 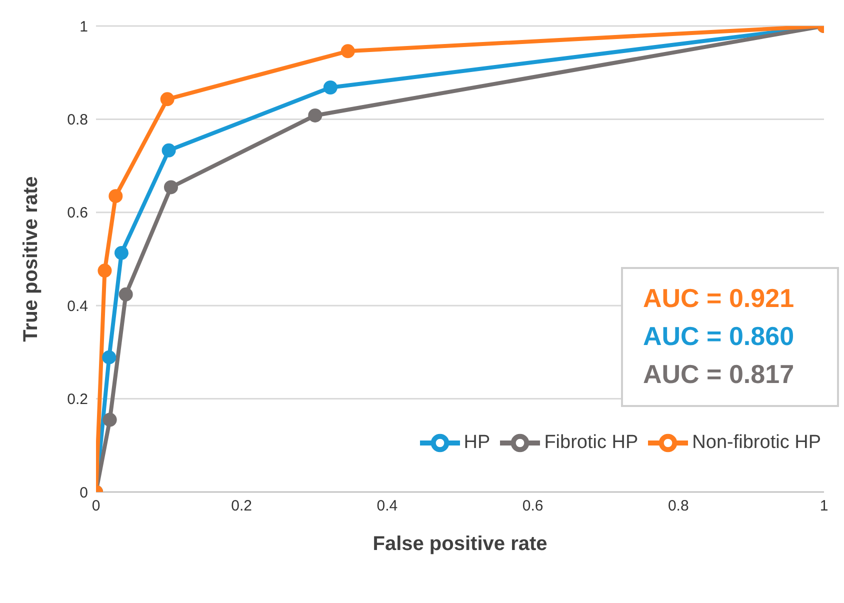 I want to click on x-tick-label: 0.8, so click(x=678, y=506).